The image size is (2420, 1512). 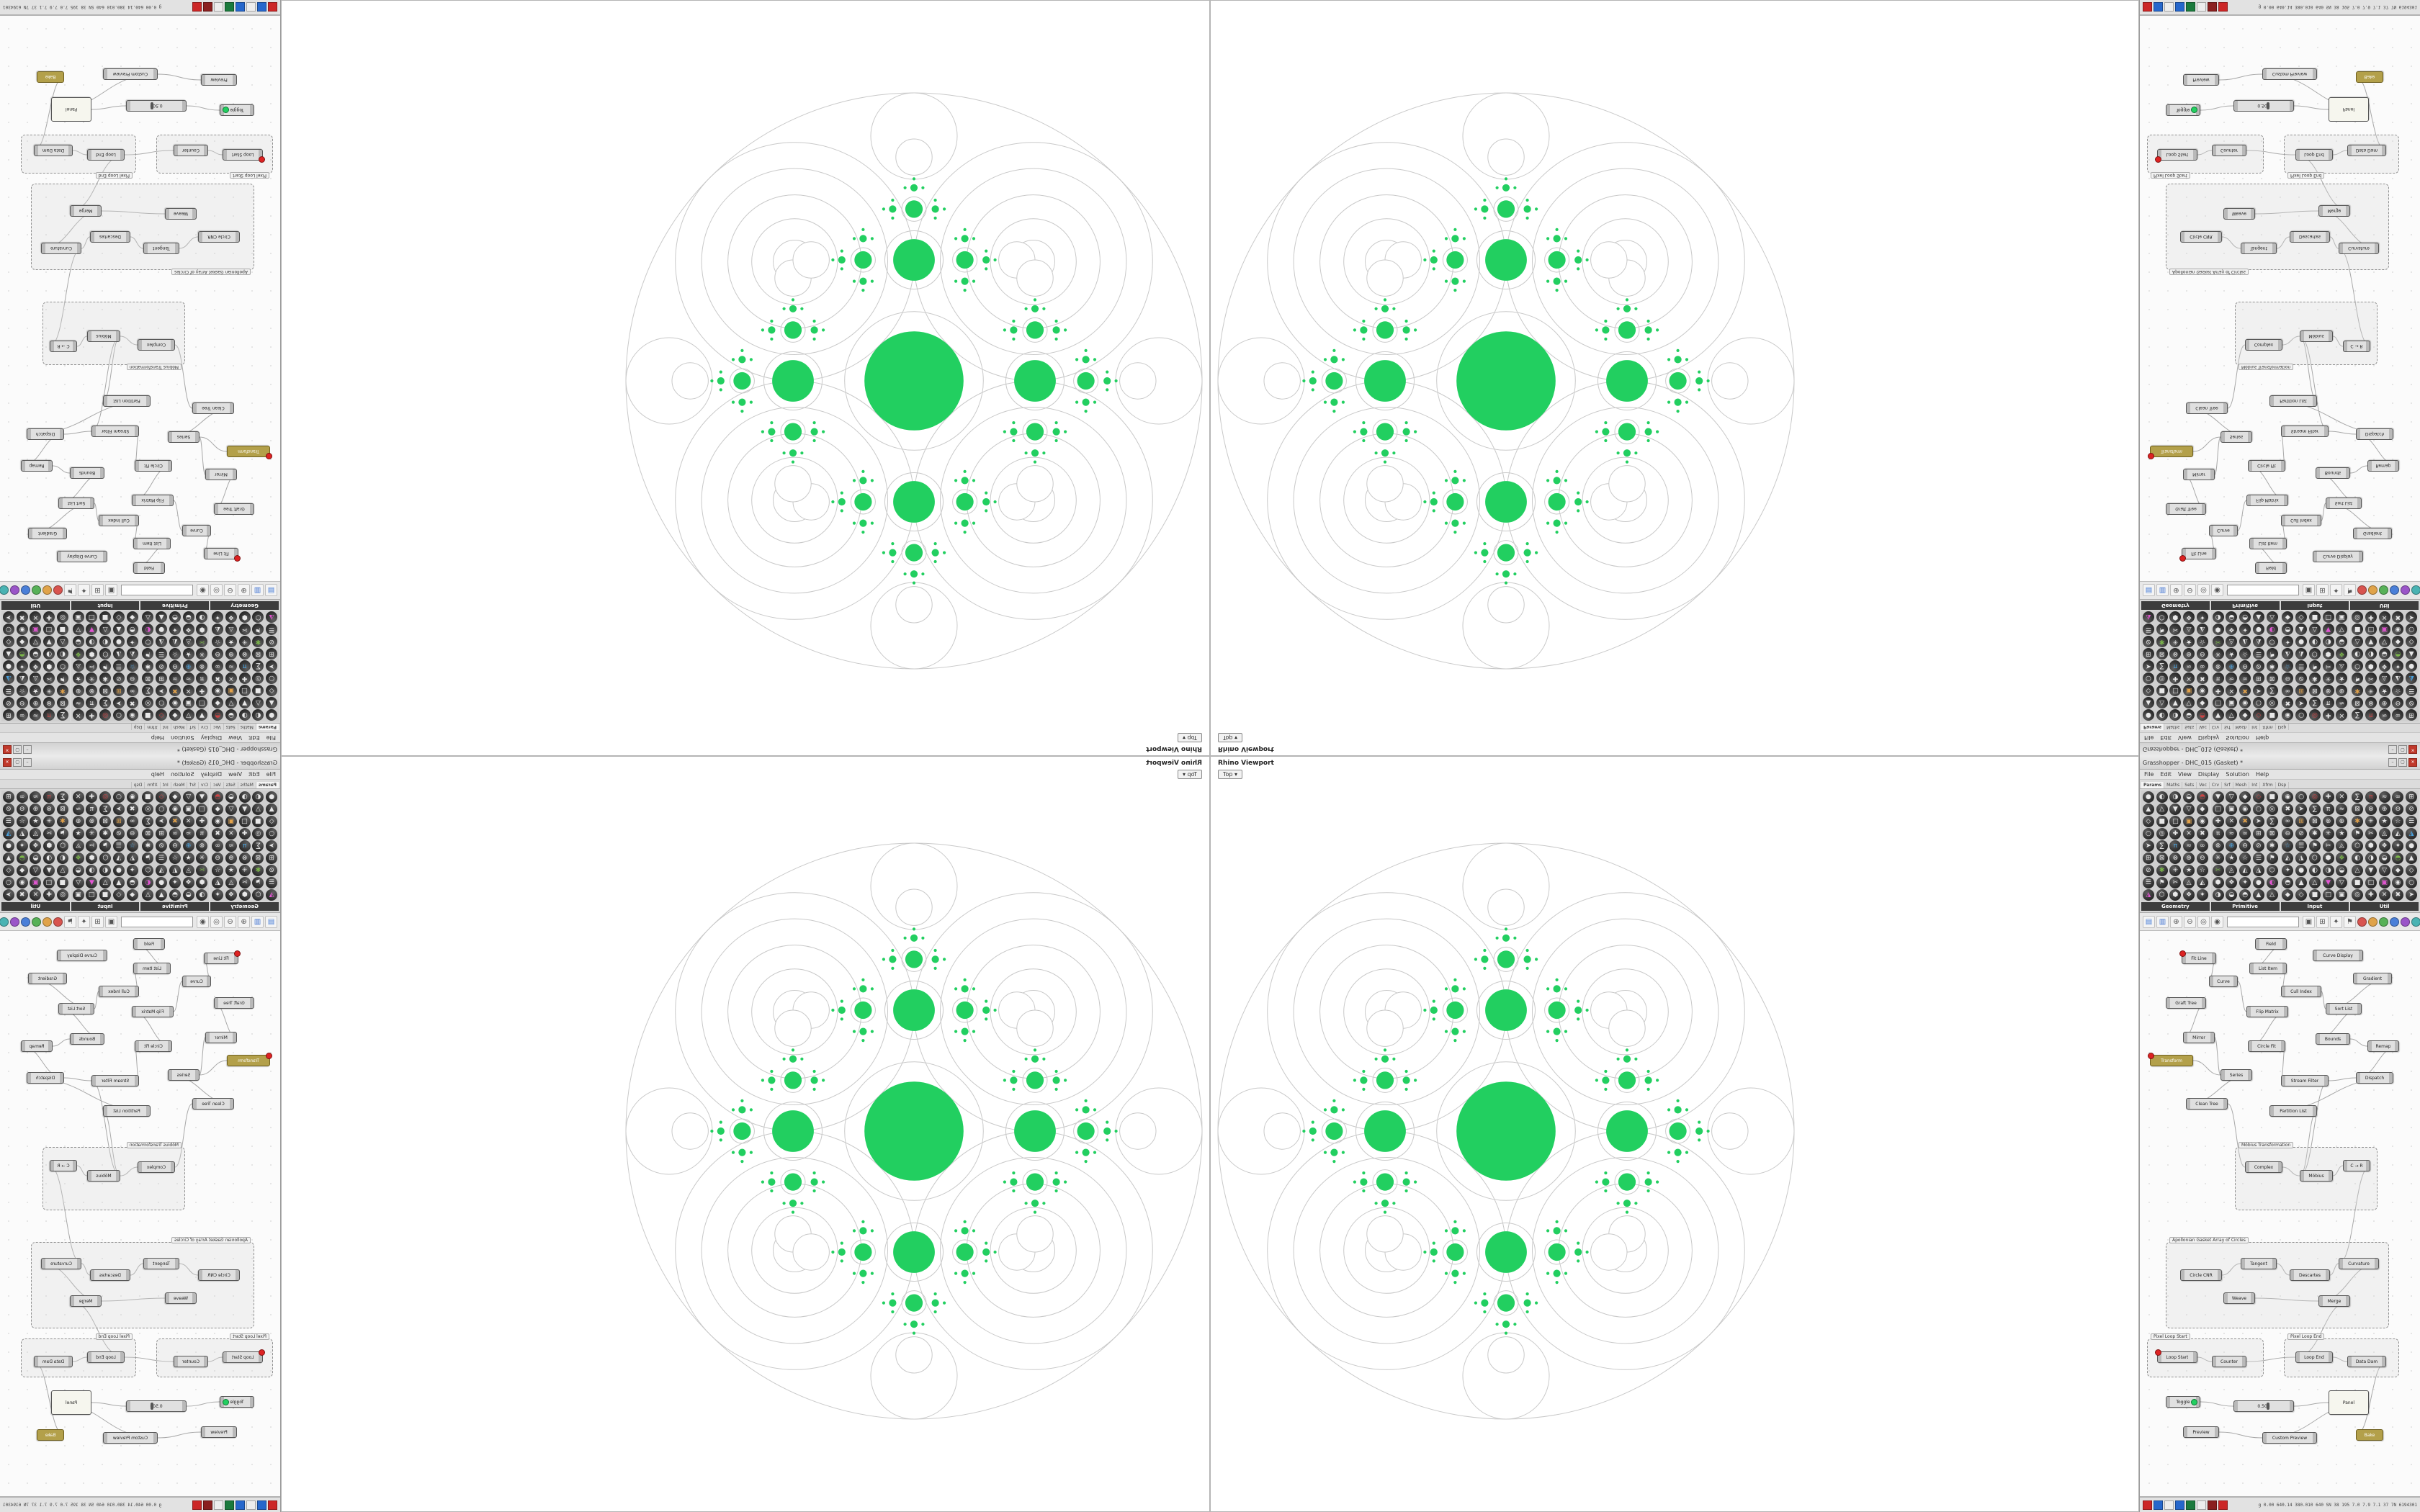 What do you see at coordinates (2149, 737) in the screenshot?
I see `menu-item-file: File` at bounding box center [2149, 737].